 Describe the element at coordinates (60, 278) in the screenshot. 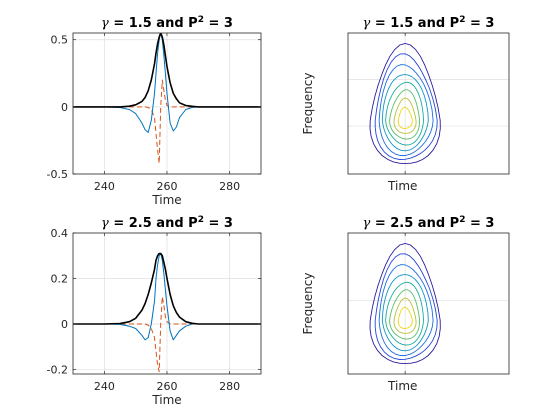

I see `y-tick-label: 0.2` at that location.